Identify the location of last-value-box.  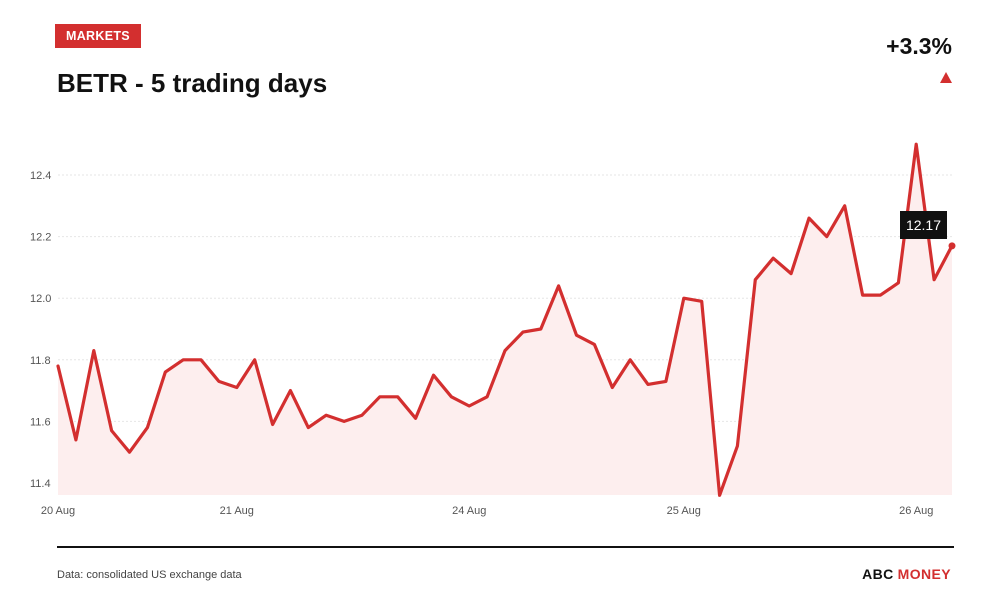
(923, 225).